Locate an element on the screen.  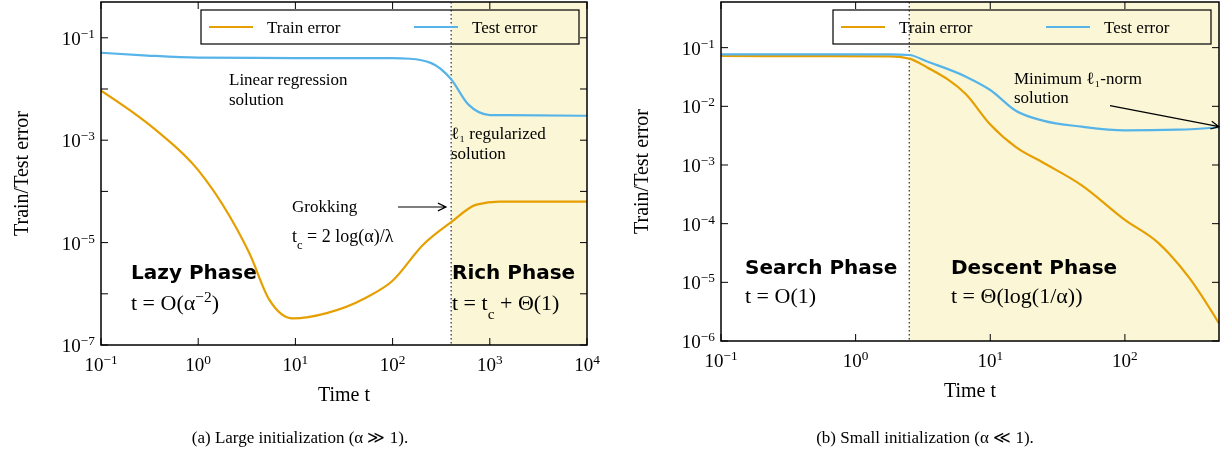
annotation: Grokking is located at coordinates (325, 206).